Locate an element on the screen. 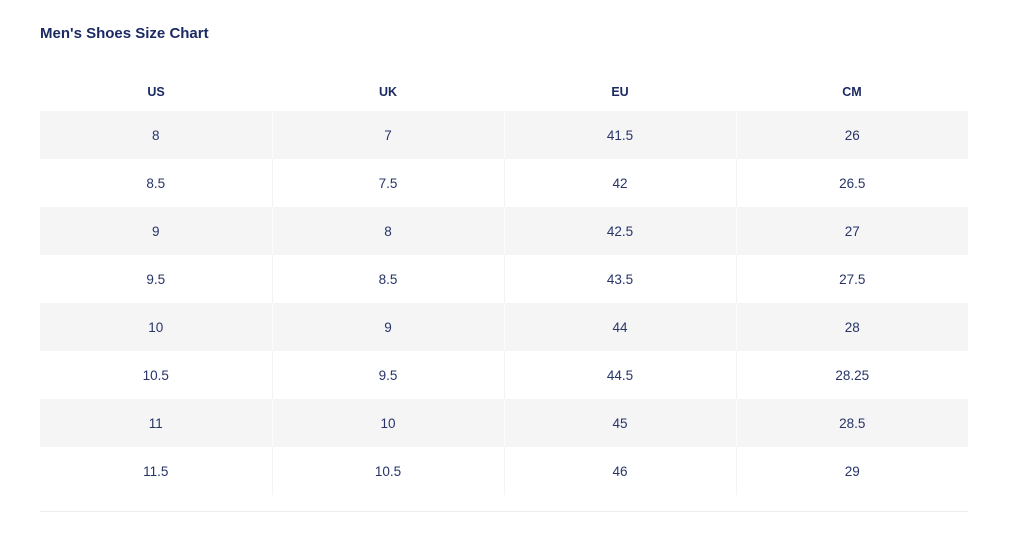  column-header-eu: EU is located at coordinates (620, 92).